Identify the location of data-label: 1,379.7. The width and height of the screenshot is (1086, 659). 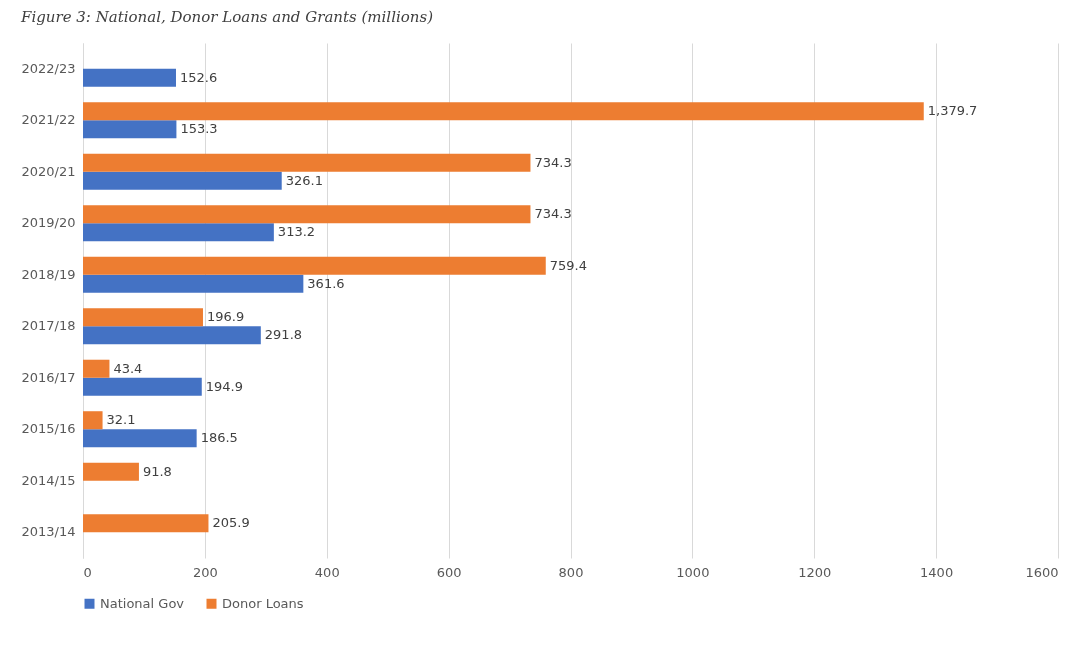
(952, 111).